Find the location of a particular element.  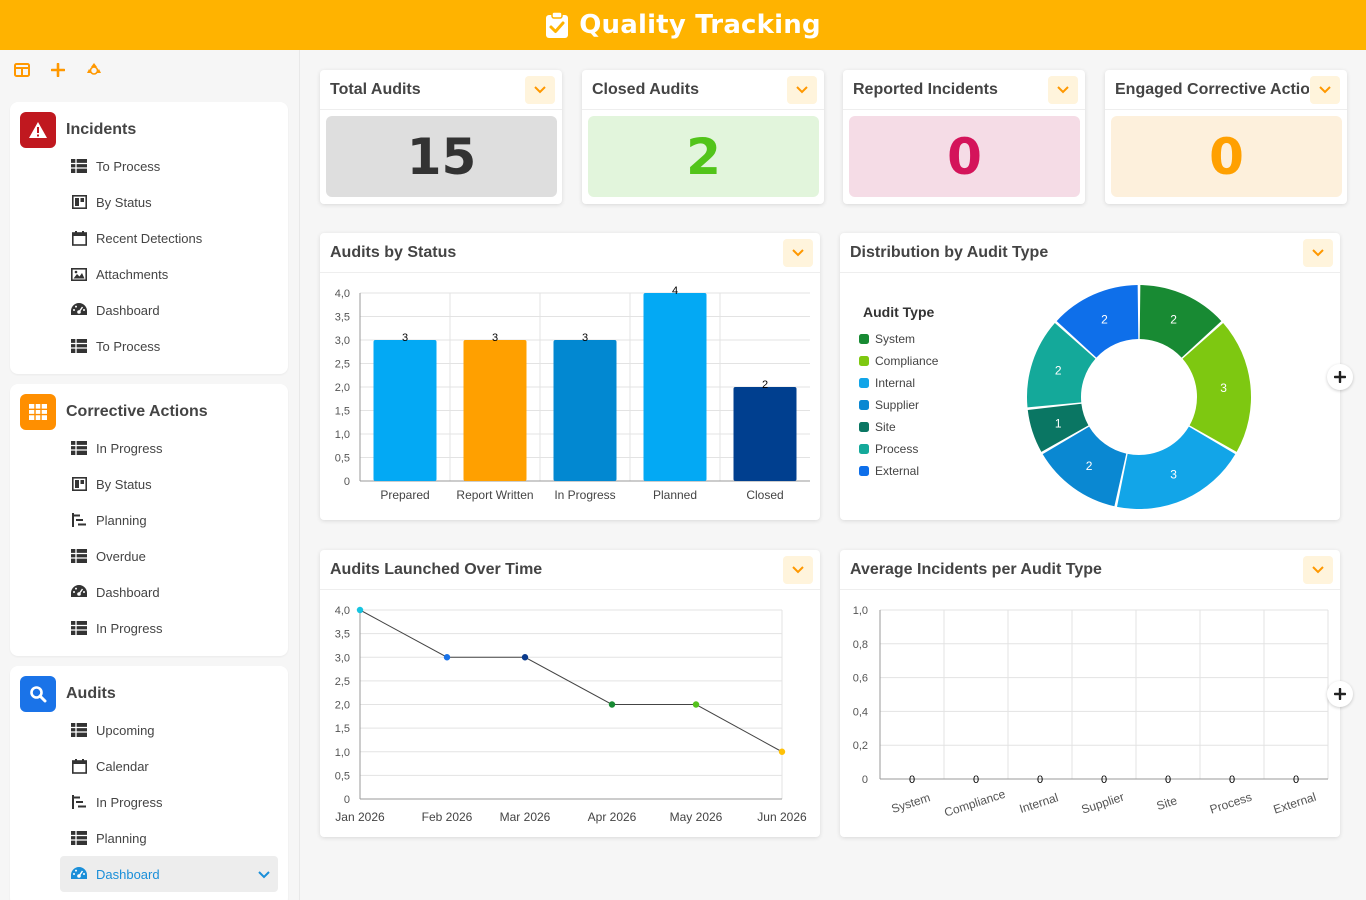

y-tick-label: 1,0 is located at coordinates (342, 435).